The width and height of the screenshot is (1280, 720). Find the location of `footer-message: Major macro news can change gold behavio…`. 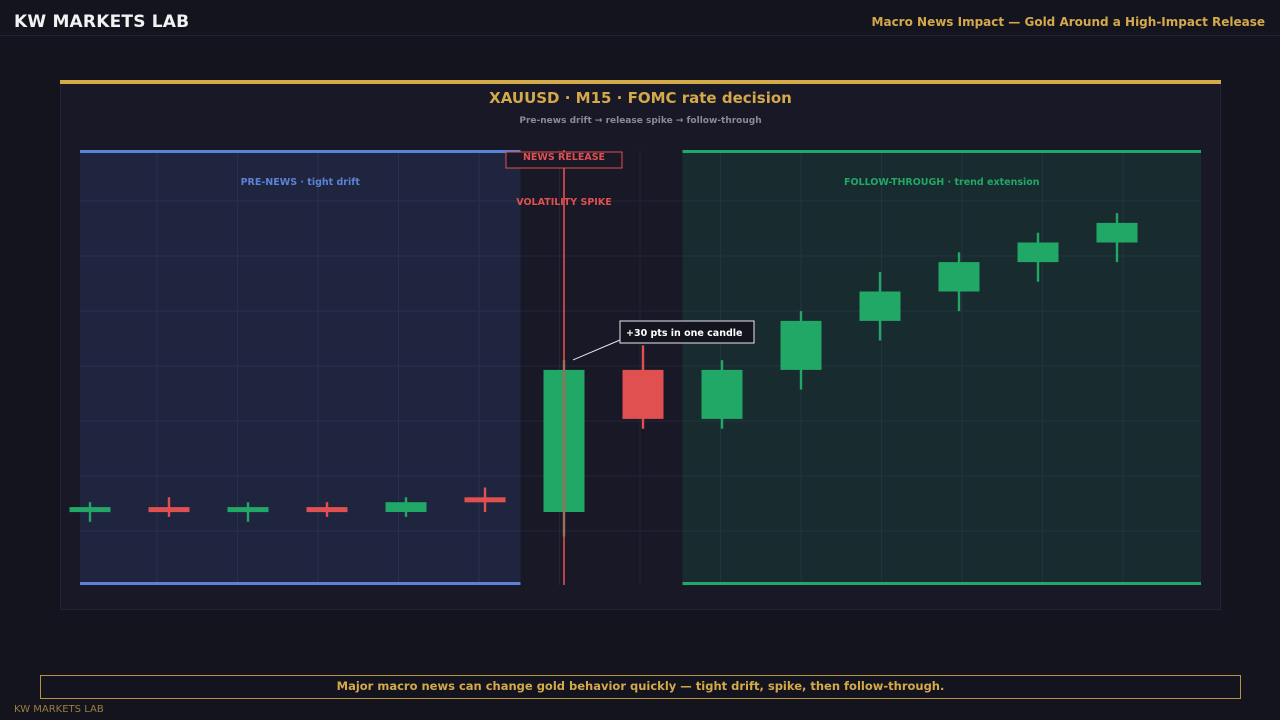

footer-message: Major macro news can change gold behavio… is located at coordinates (640, 686).